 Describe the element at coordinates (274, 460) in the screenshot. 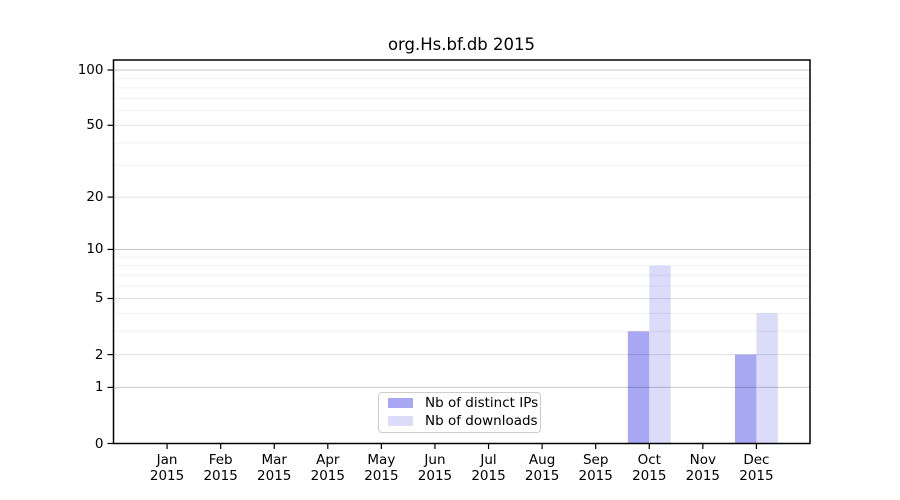

I see `x-tick-month: Mar` at that location.